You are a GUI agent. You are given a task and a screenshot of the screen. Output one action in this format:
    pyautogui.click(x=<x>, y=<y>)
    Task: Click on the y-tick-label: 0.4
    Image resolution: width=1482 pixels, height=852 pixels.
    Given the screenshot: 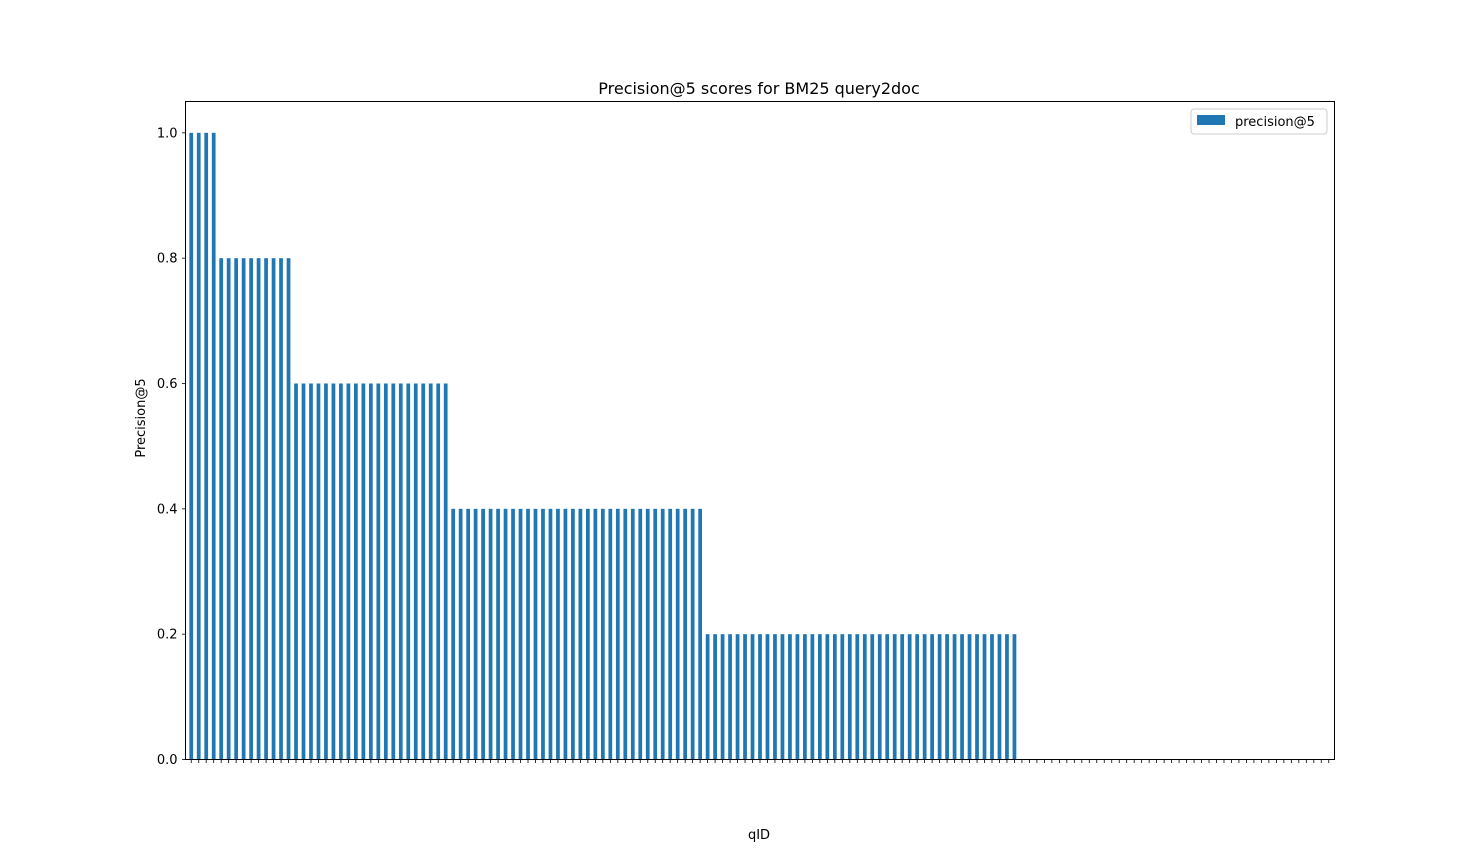 What is the action you would take?
    pyautogui.click(x=167, y=509)
    